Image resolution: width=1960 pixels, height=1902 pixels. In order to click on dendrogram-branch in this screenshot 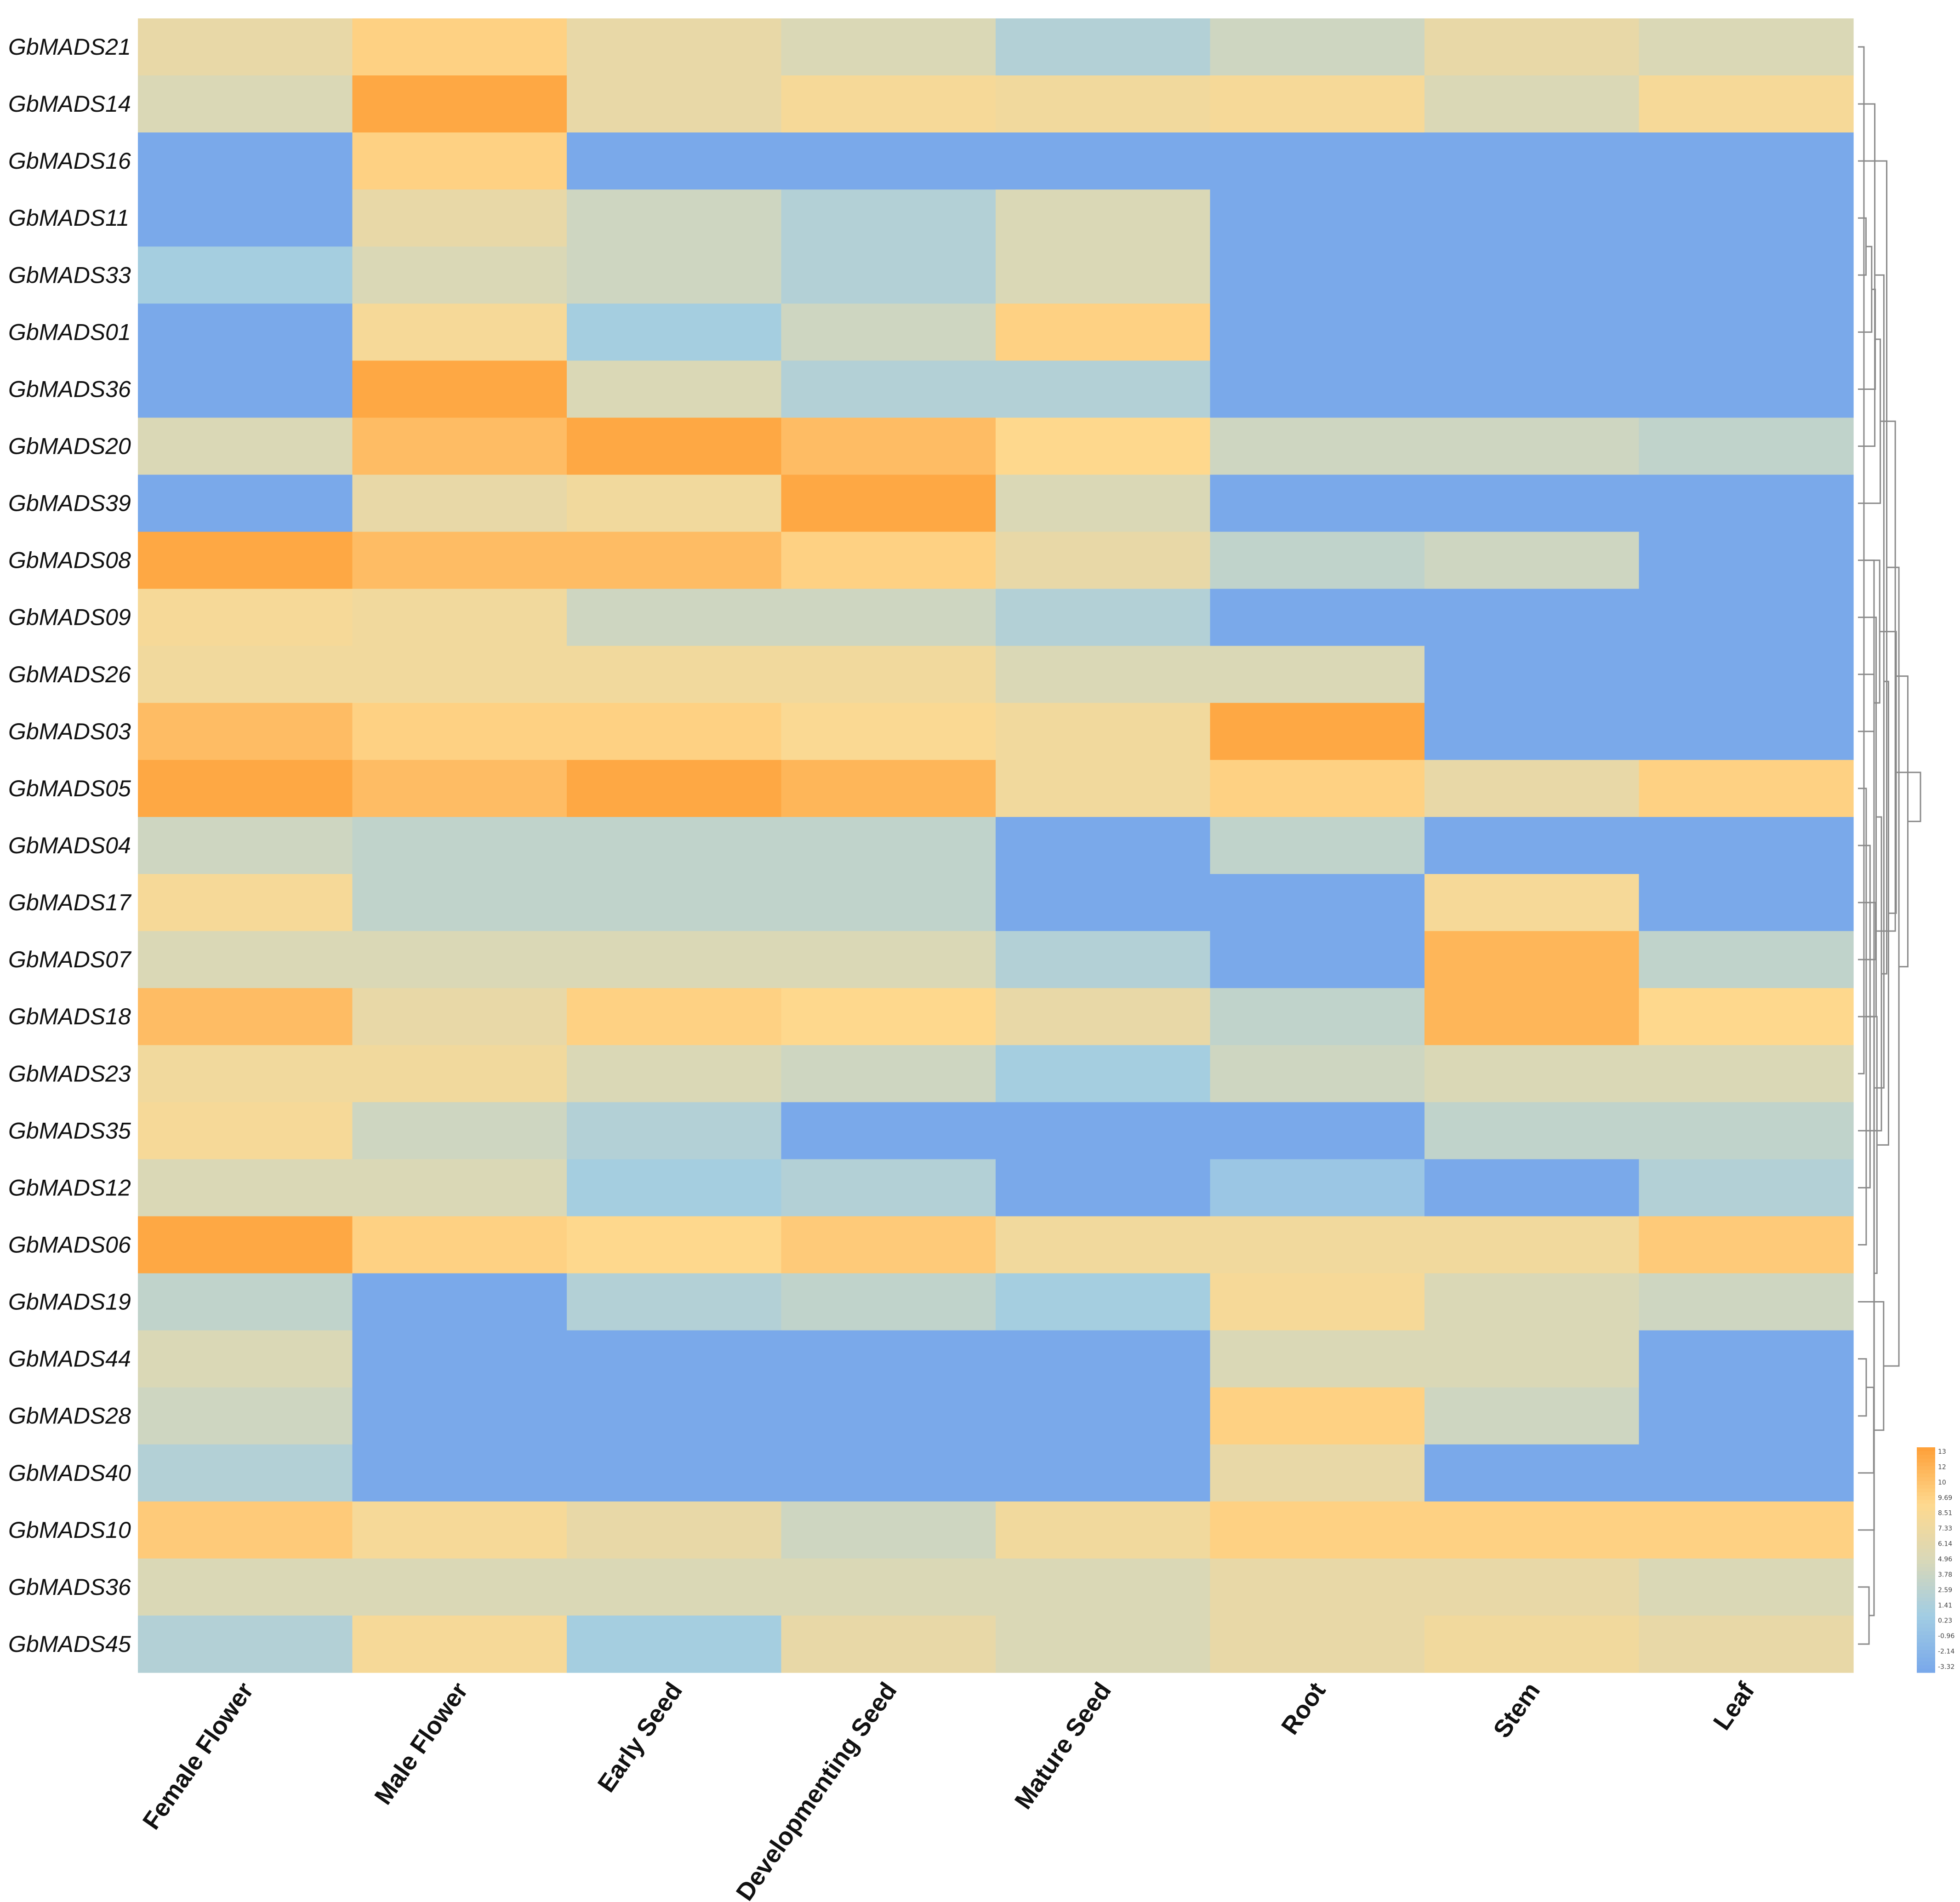, I will do `click(1869, 421)`.